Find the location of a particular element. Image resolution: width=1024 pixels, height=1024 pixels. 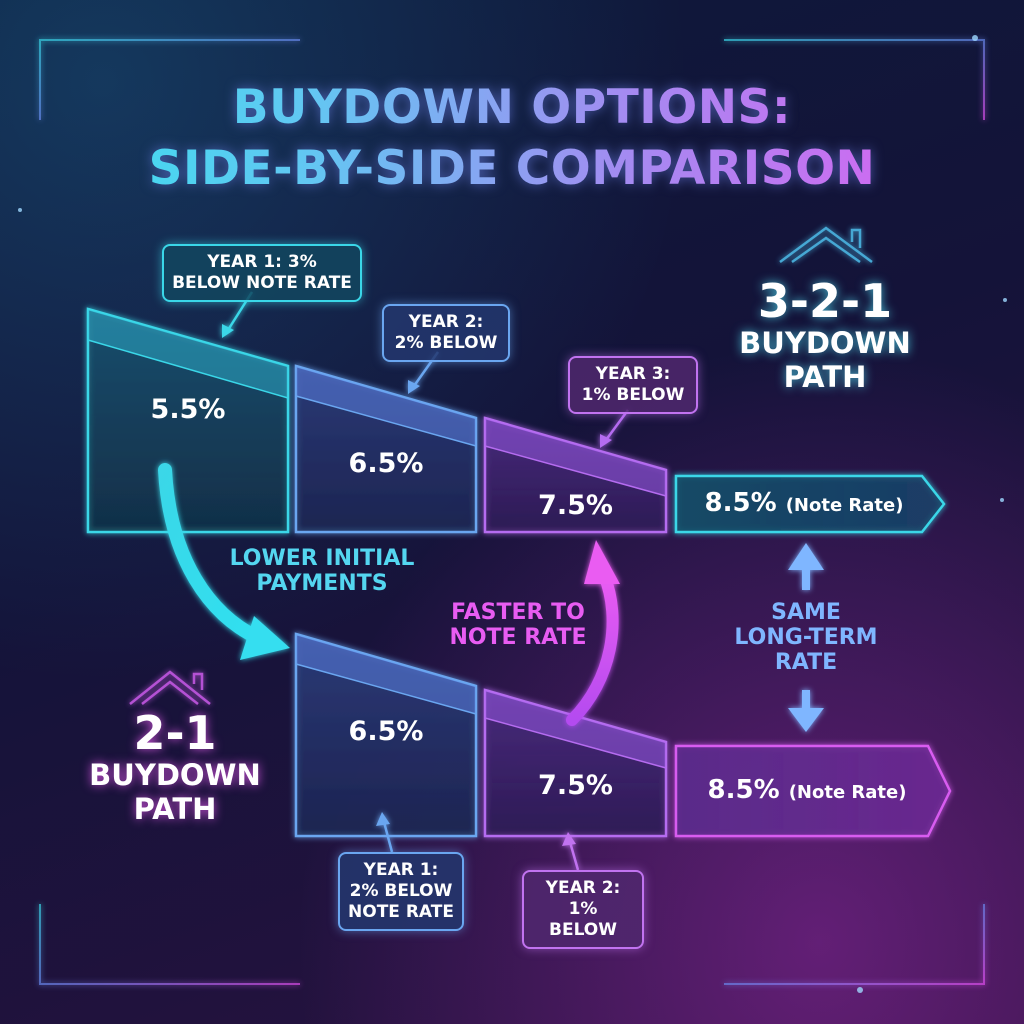

rate-21-year2: 7.5% is located at coordinates (575, 785).